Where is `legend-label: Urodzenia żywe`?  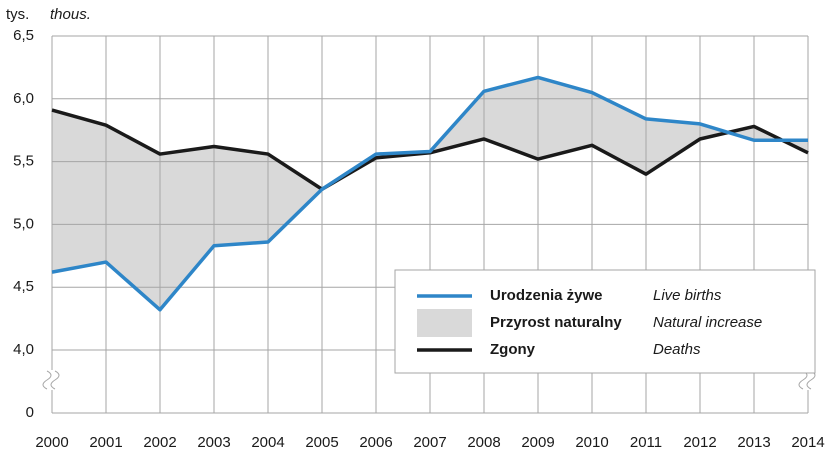
legend-label: Urodzenia żywe is located at coordinates (546, 295).